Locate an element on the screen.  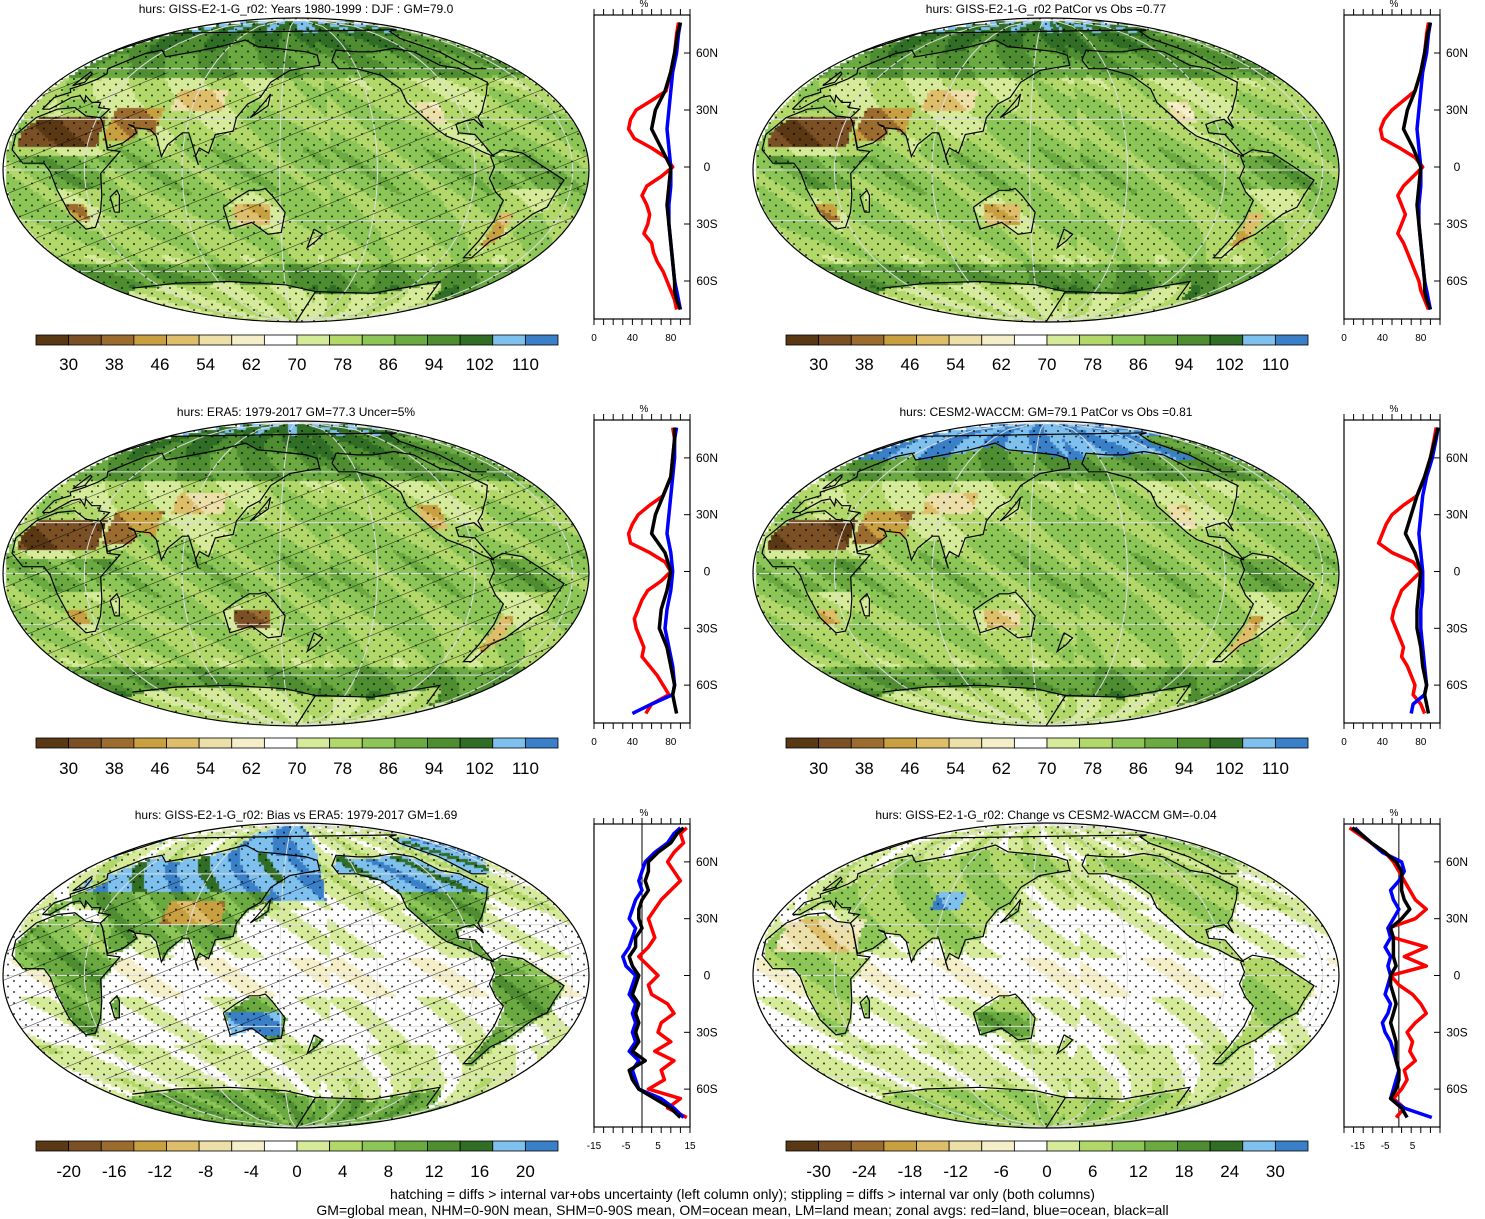
colorbar-tick-label: 102 is located at coordinates (480, 364).